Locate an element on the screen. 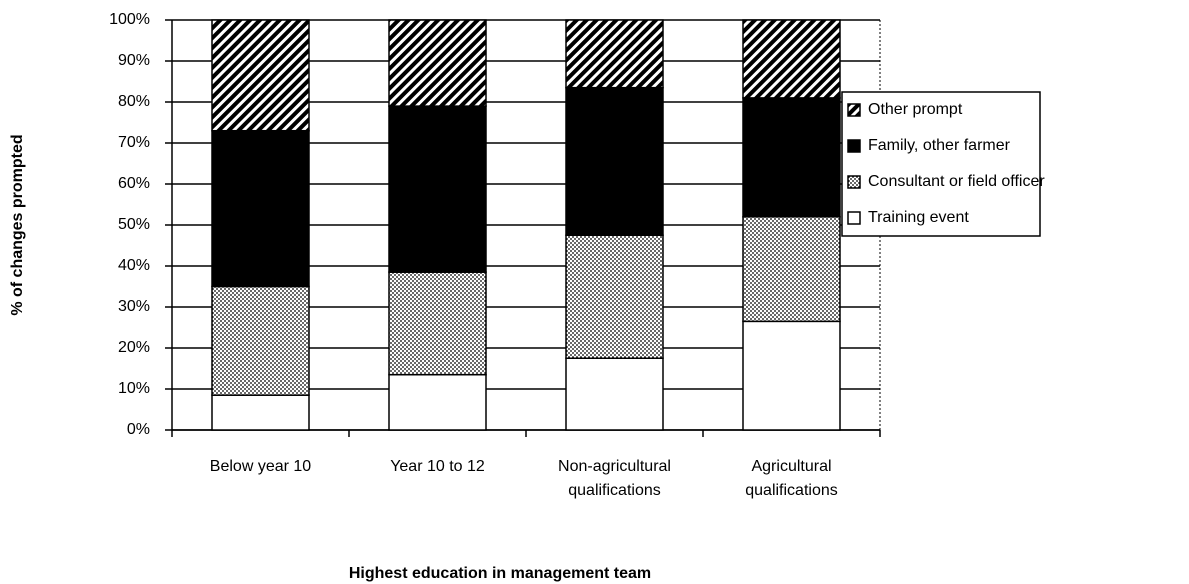  y-tick-label: 20% is located at coordinates (134, 347).